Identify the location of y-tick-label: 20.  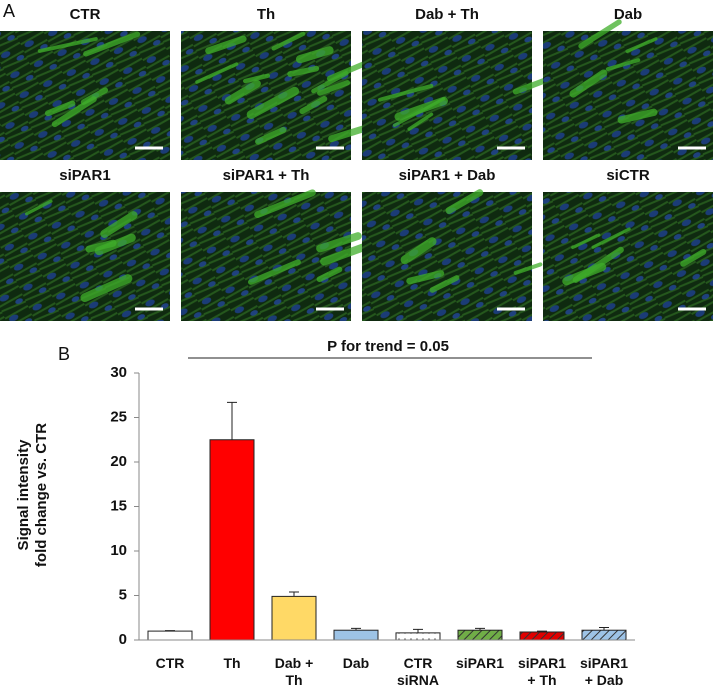
(118, 461).